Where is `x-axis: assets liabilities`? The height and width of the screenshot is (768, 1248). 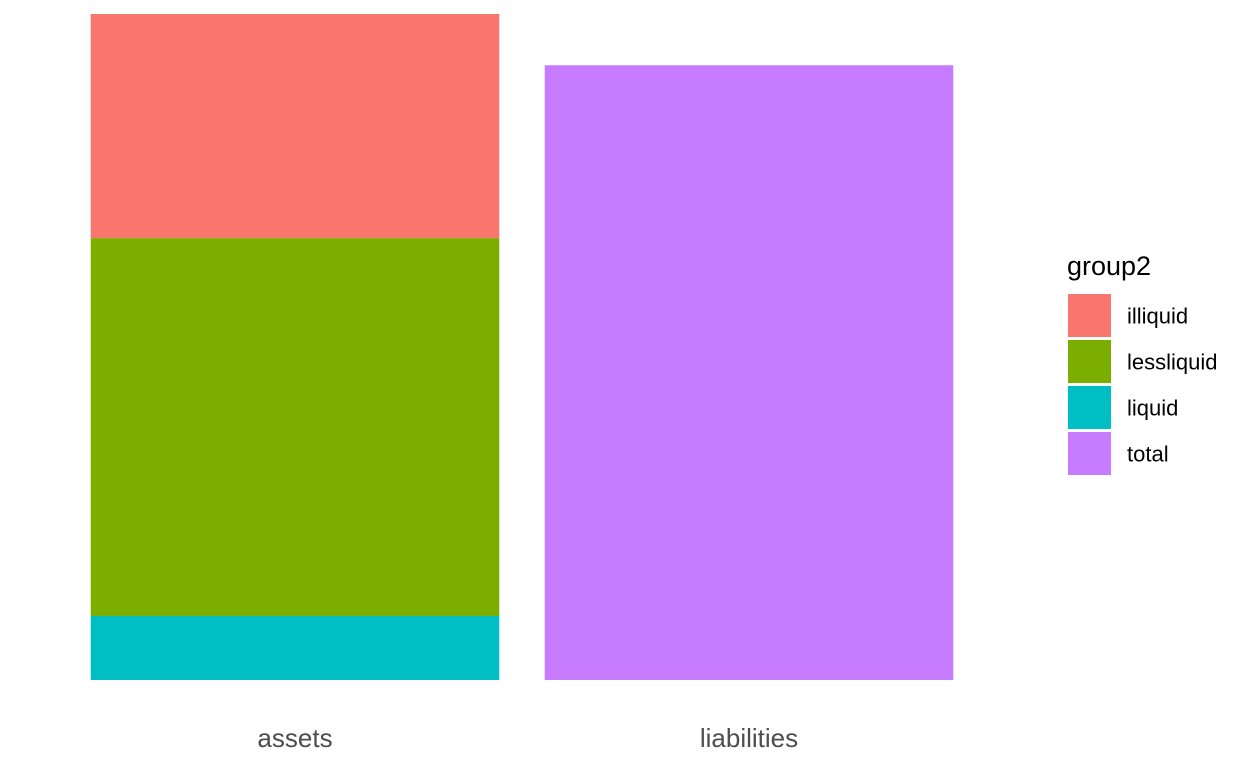 x-axis: assets liabilities is located at coordinates (527, 738).